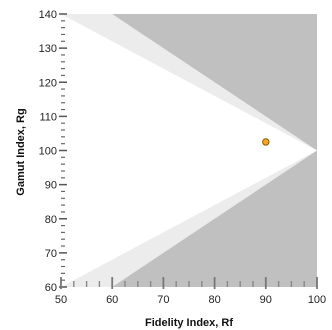  I want to click on data-points, so click(266, 142).